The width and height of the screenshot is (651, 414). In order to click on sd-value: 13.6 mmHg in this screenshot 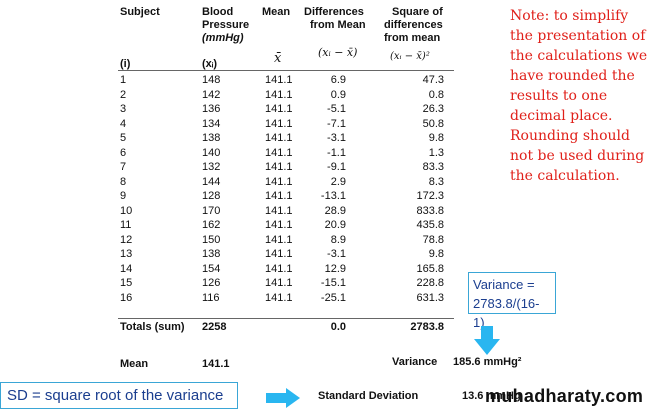, I will do `click(491, 396)`.